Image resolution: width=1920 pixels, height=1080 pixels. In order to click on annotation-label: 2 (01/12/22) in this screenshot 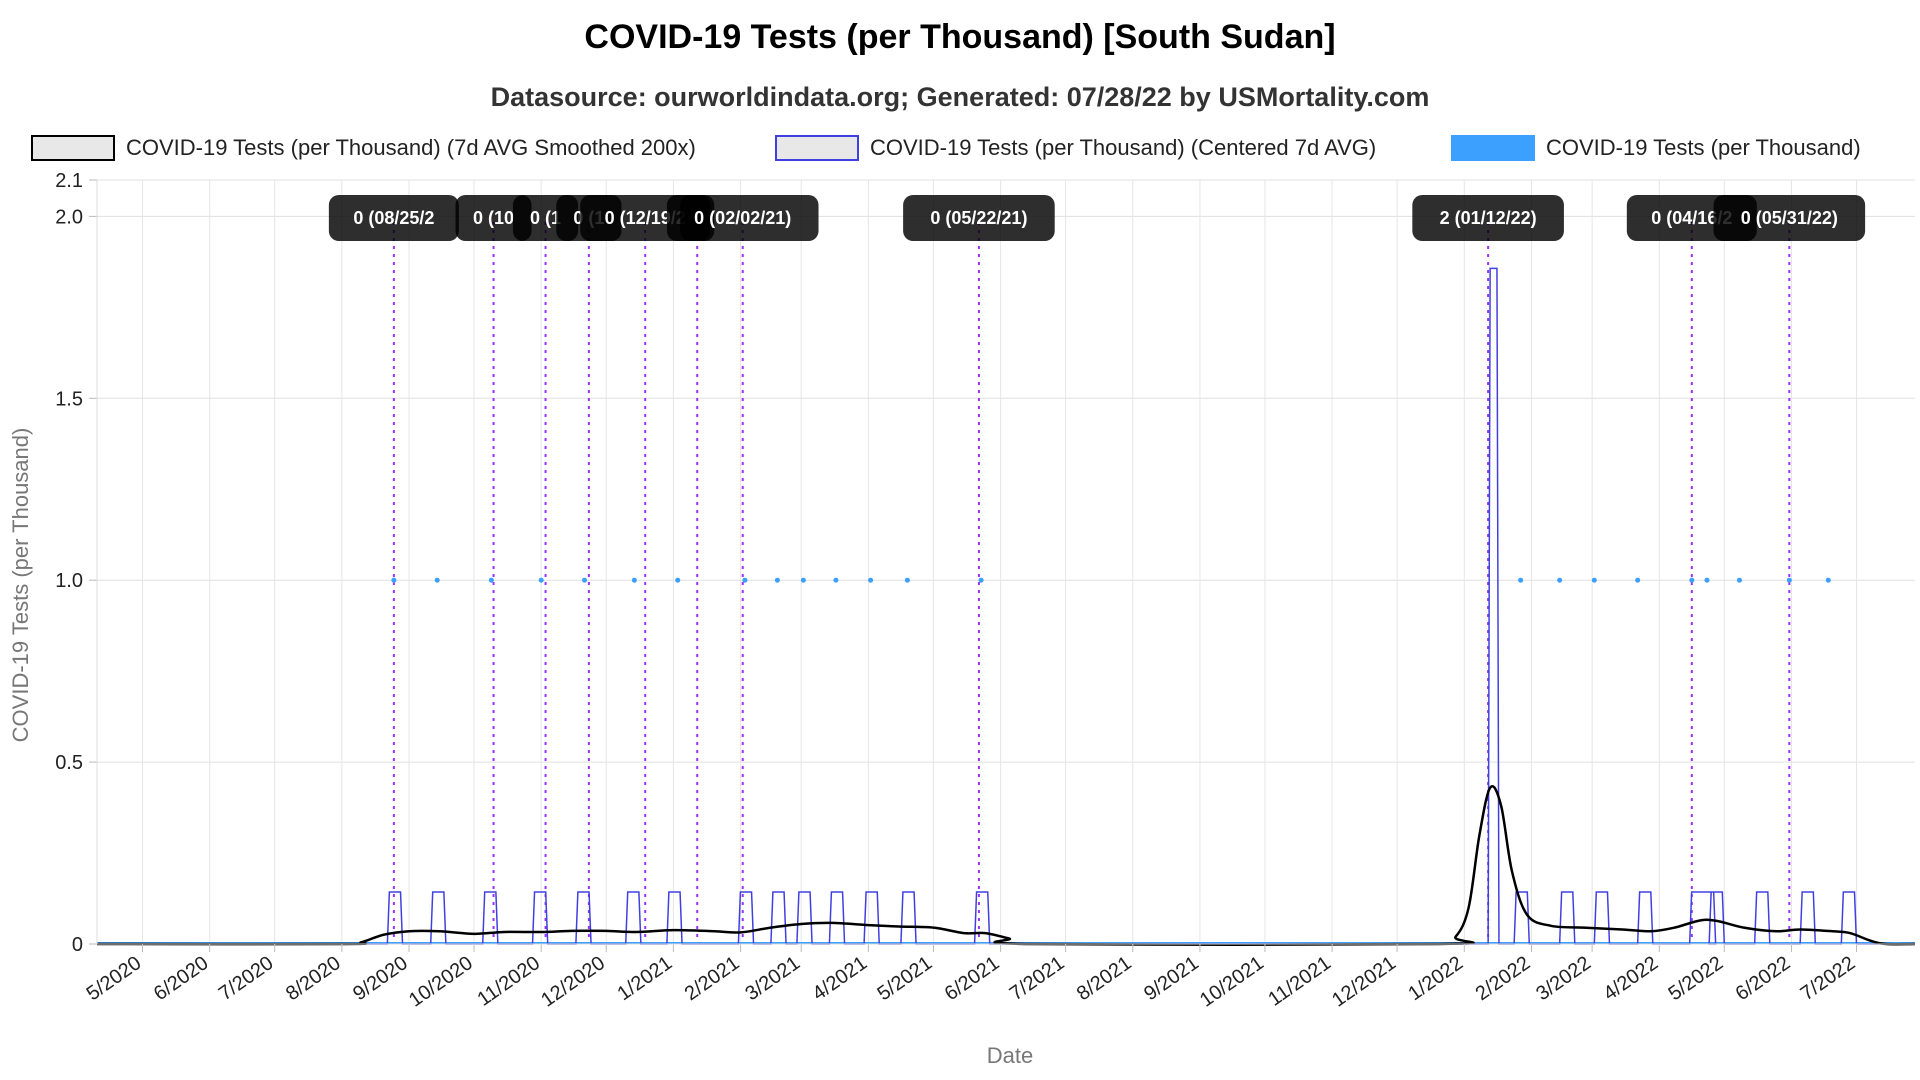, I will do `click(1488, 218)`.